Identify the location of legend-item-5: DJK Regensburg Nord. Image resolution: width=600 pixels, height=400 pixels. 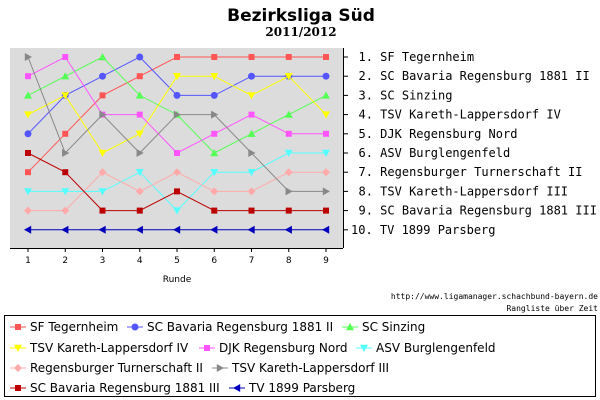
(273, 348).